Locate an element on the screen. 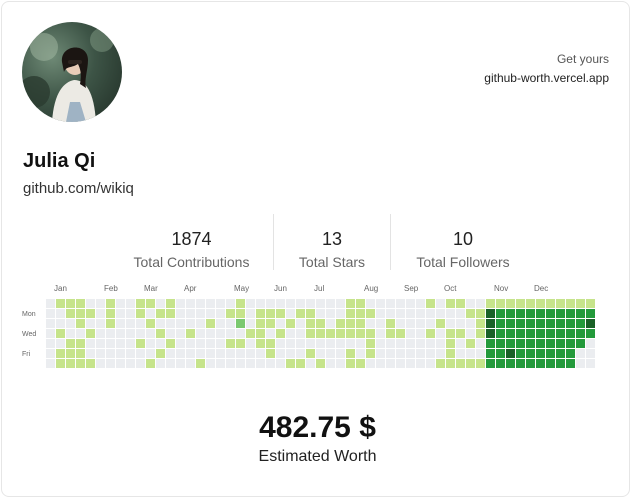 The width and height of the screenshot is (633, 500). stat-value: 1874 is located at coordinates (191, 239).